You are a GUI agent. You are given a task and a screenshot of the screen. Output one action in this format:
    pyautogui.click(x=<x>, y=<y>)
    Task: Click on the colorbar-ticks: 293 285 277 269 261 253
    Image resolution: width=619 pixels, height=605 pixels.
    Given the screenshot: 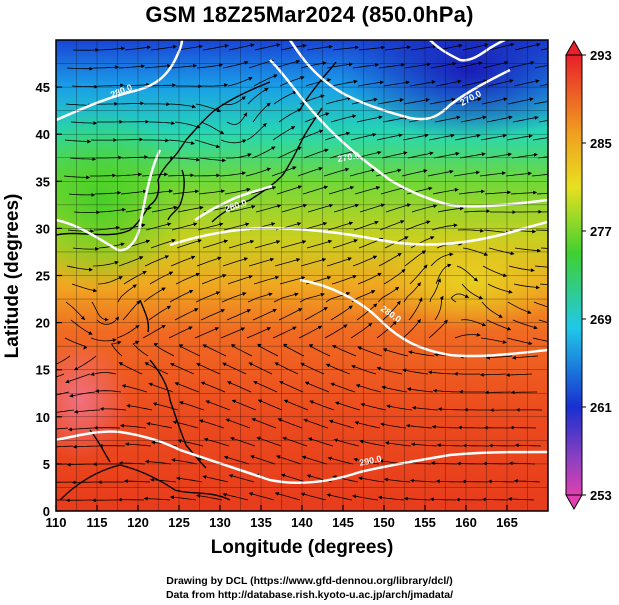 What is the action you would take?
    pyautogui.click(x=597, y=275)
    